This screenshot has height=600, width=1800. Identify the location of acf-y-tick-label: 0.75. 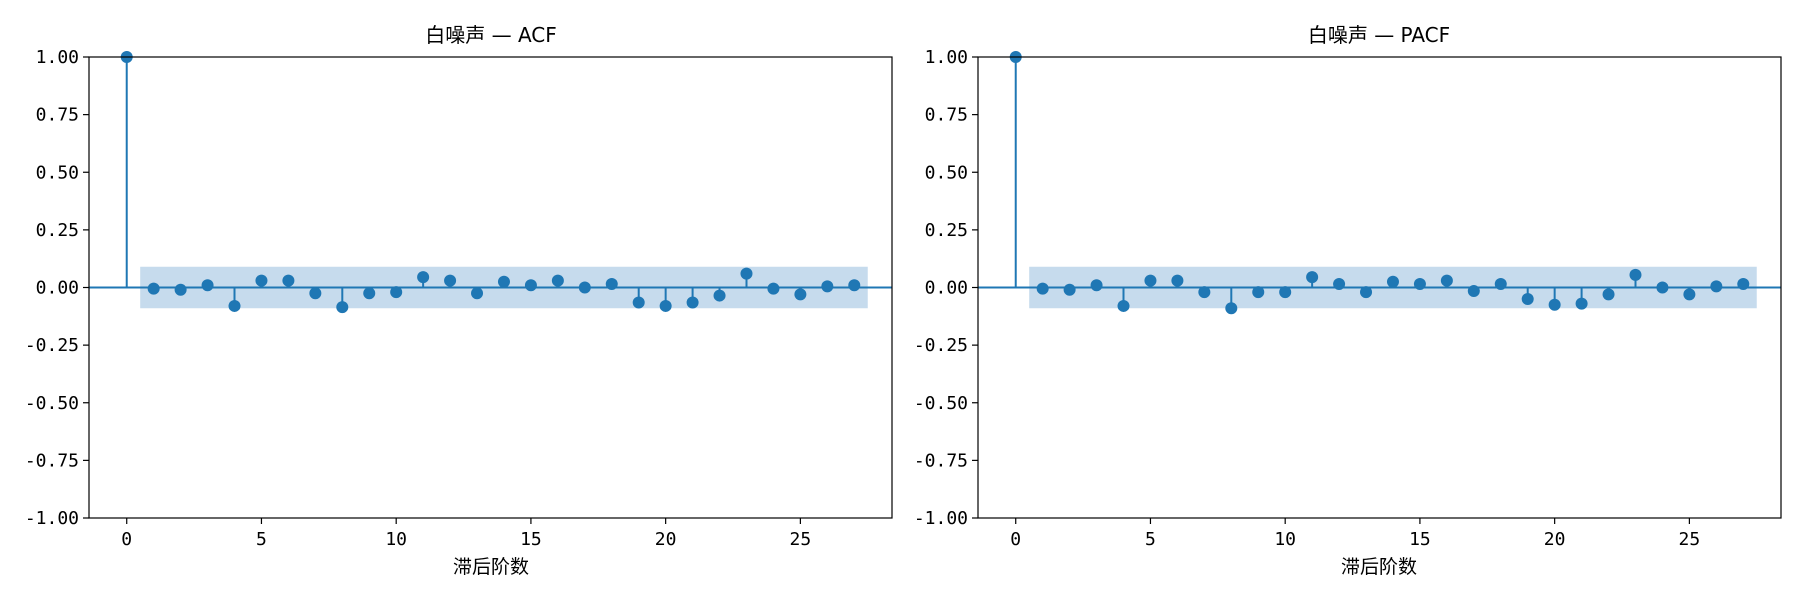
(57, 115).